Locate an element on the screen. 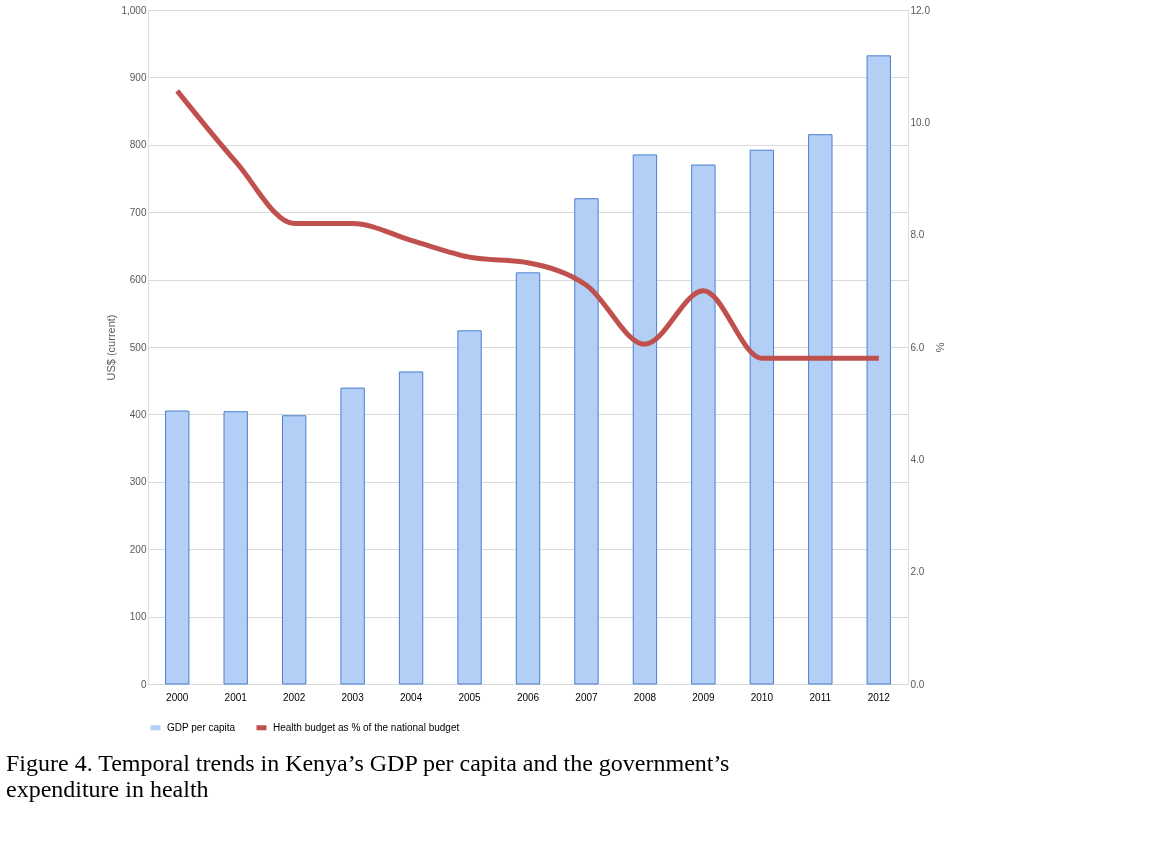 This screenshot has width=1166, height=853. y-tick-label: 300 is located at coordinates (138, 482).